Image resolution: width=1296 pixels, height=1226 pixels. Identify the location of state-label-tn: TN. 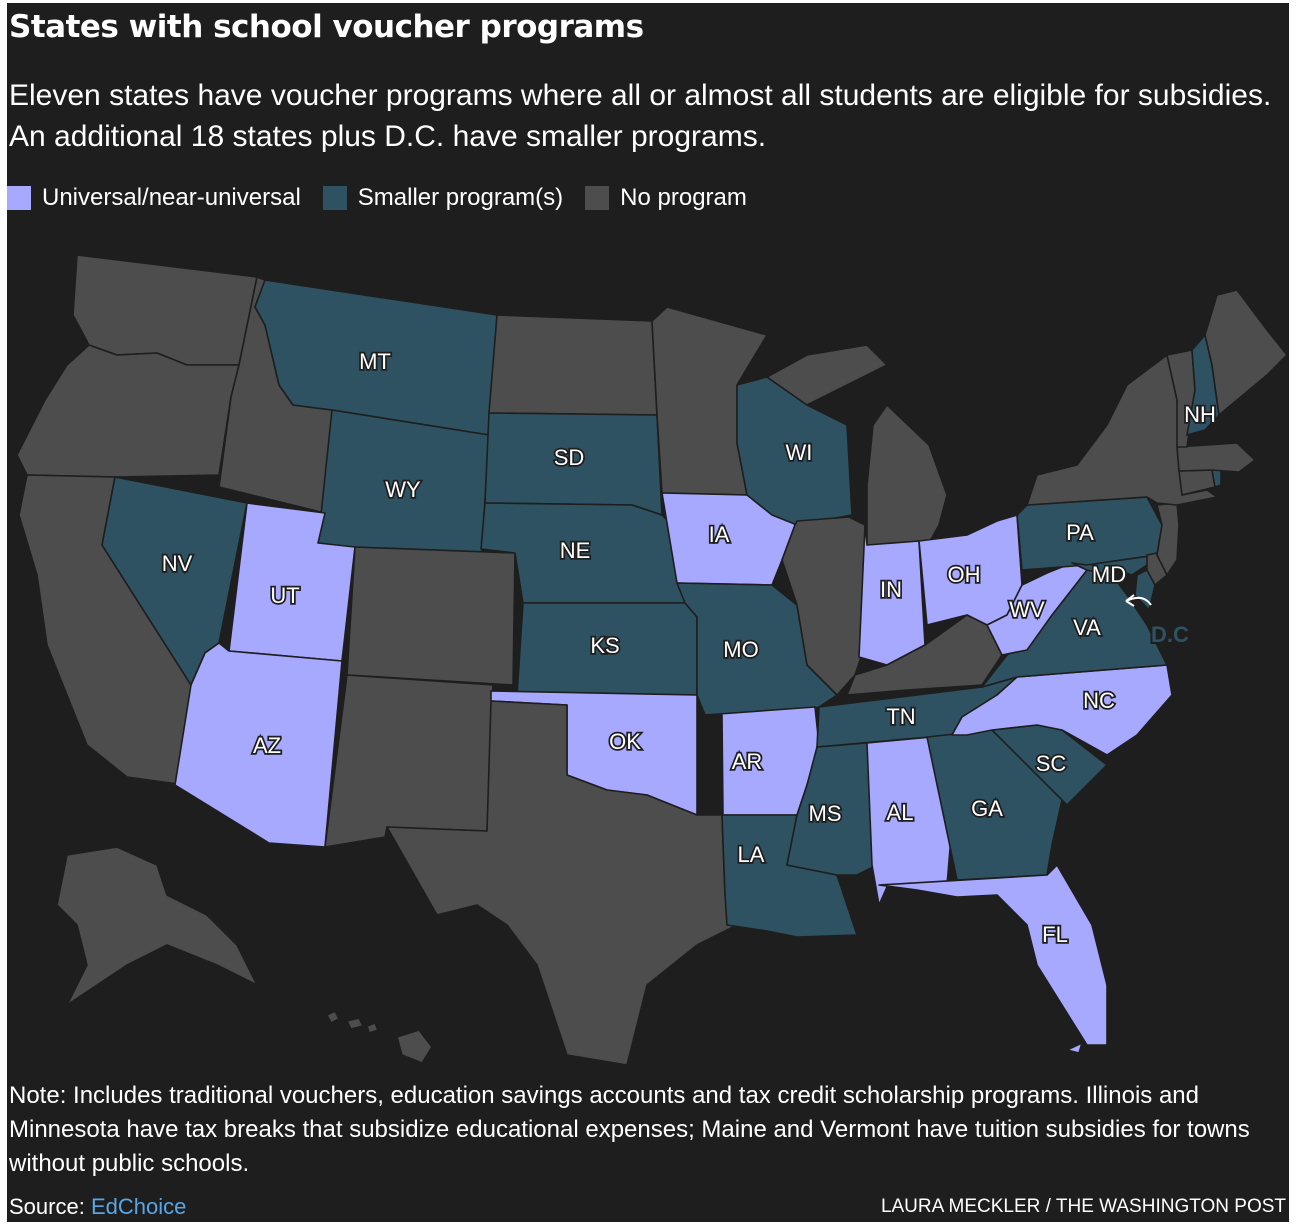
(900, 716).